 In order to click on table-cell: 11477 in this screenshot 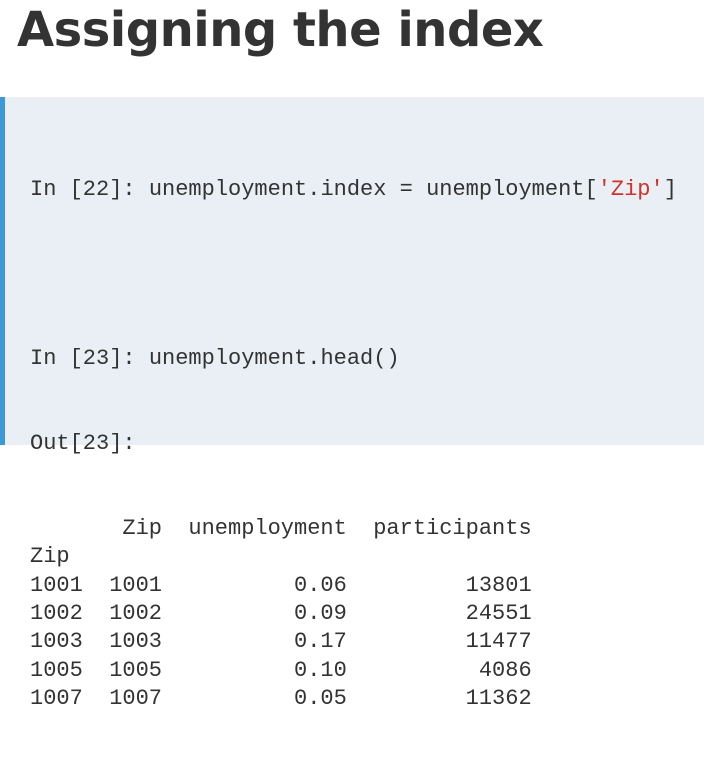, I will do `click(498, 642)`.